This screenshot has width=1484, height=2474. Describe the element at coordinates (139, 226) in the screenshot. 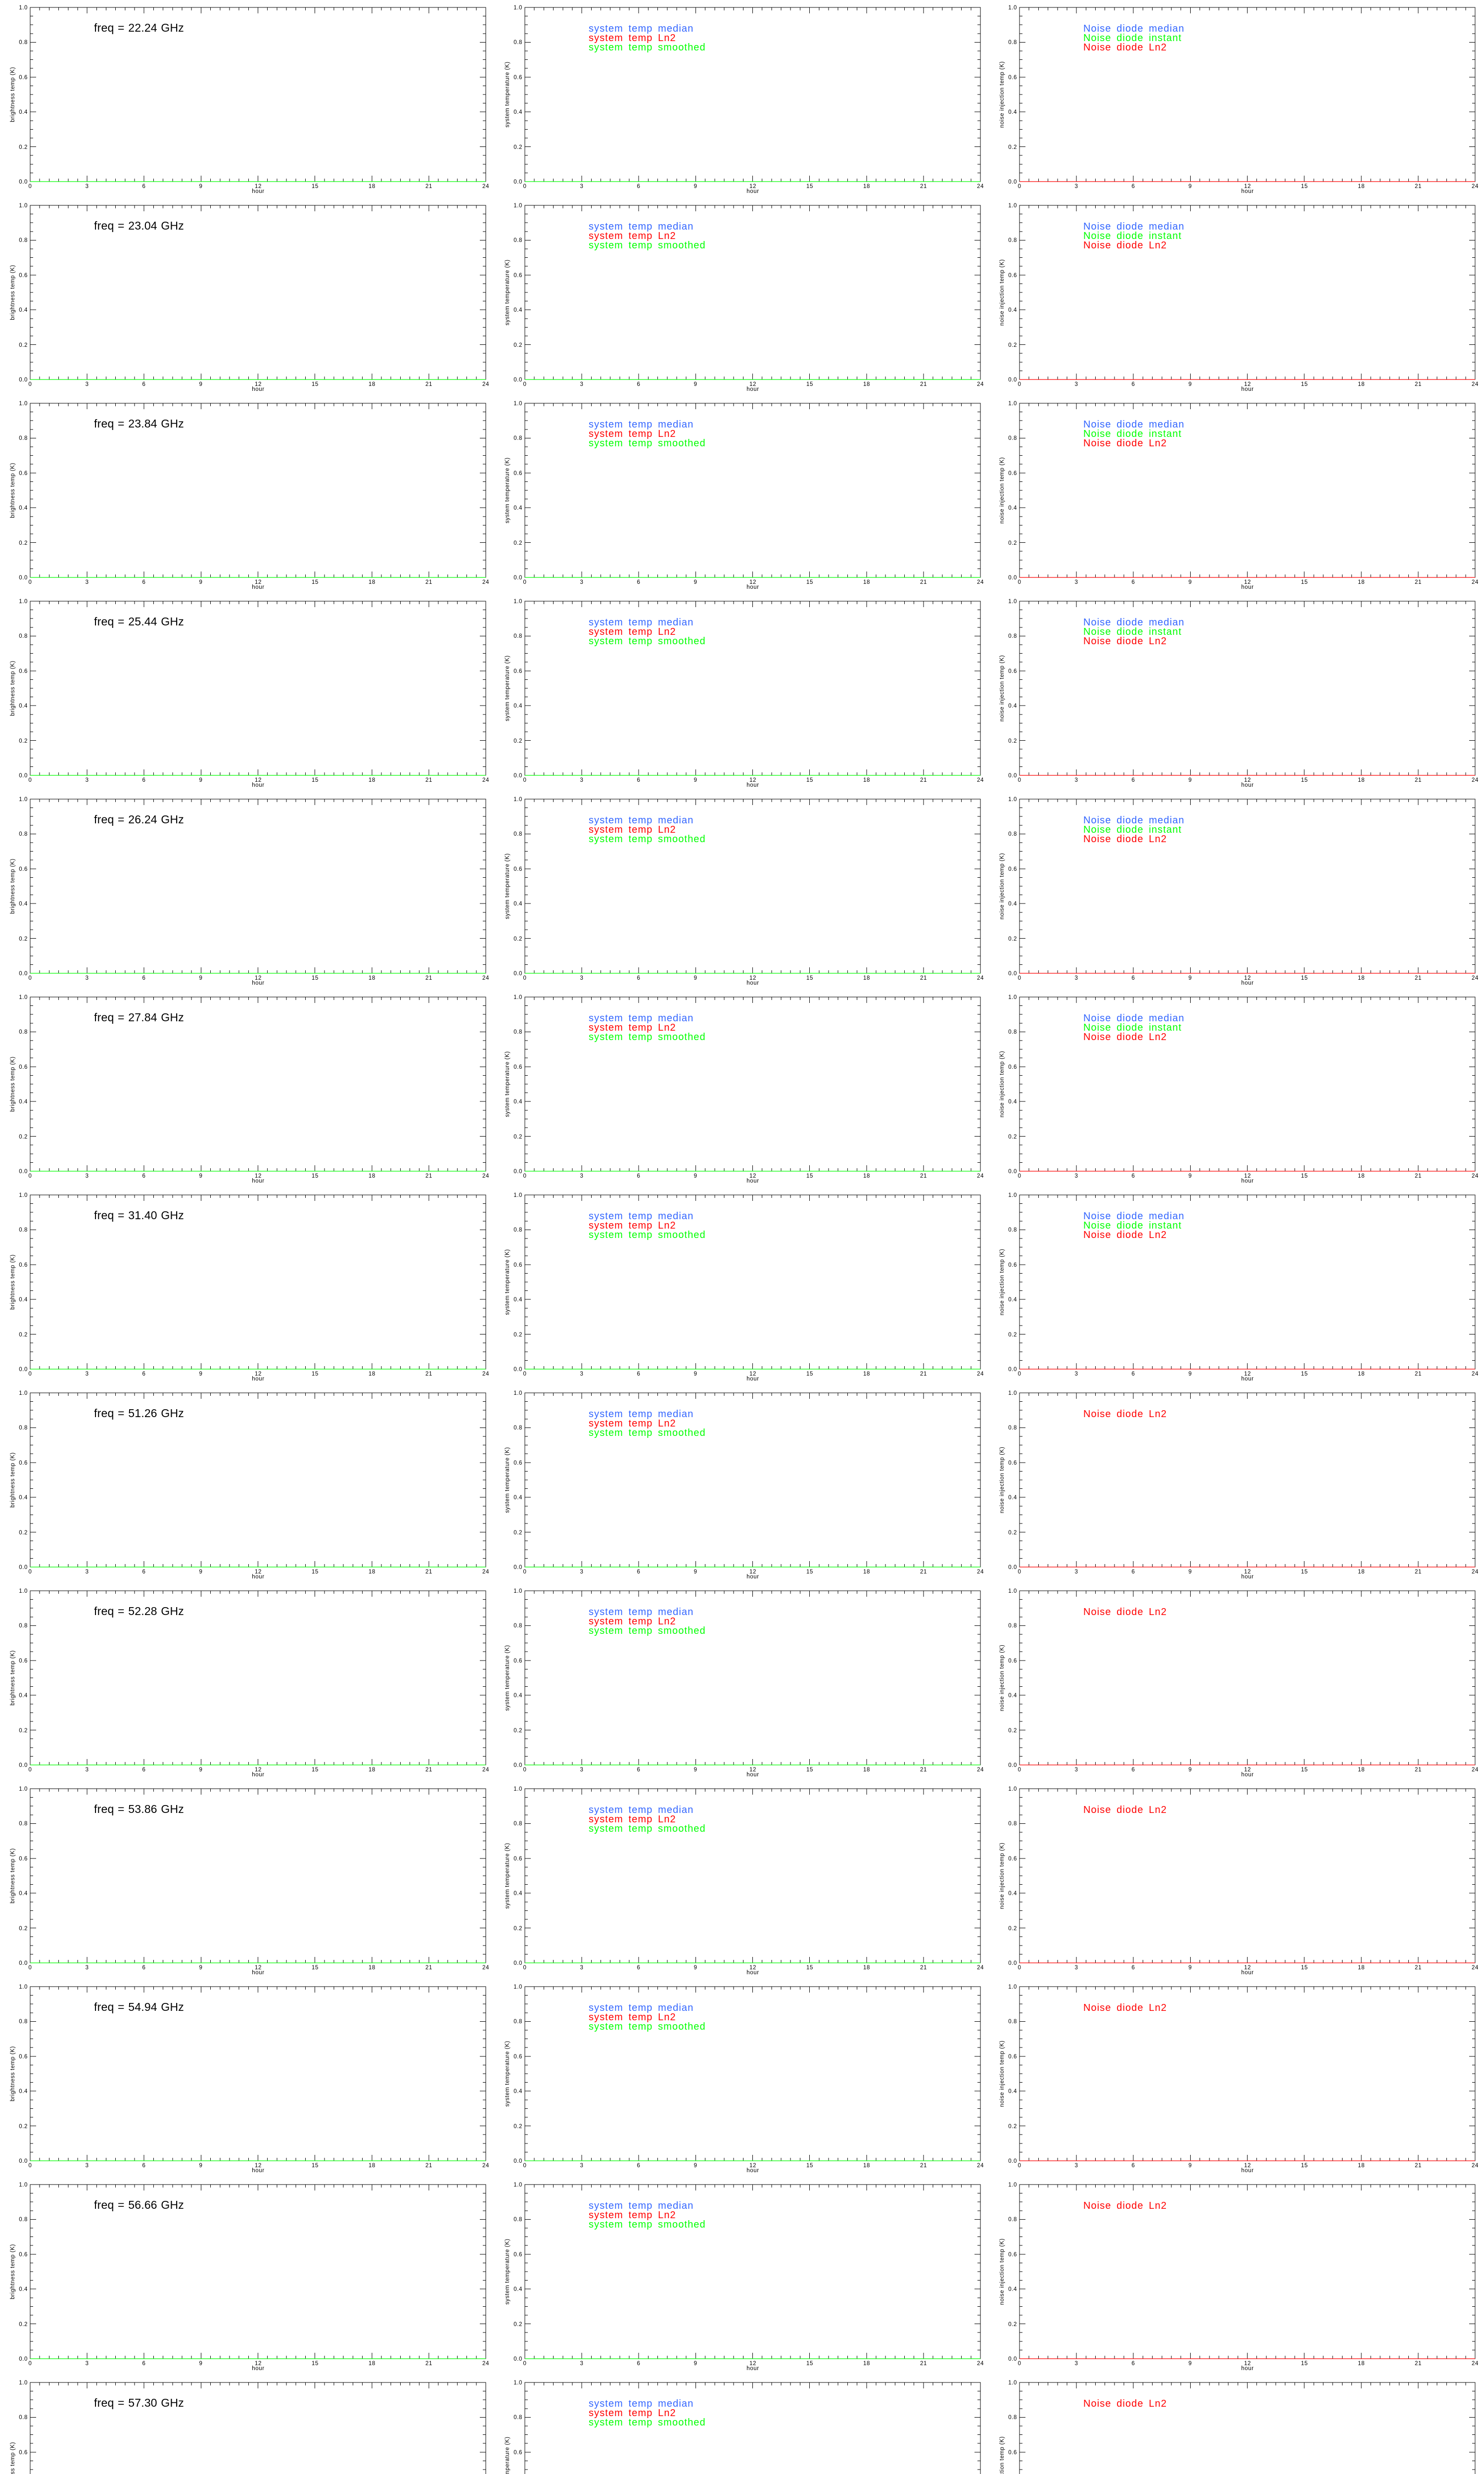

I see `svg-text: freq = 23.04 GHz` at that location.